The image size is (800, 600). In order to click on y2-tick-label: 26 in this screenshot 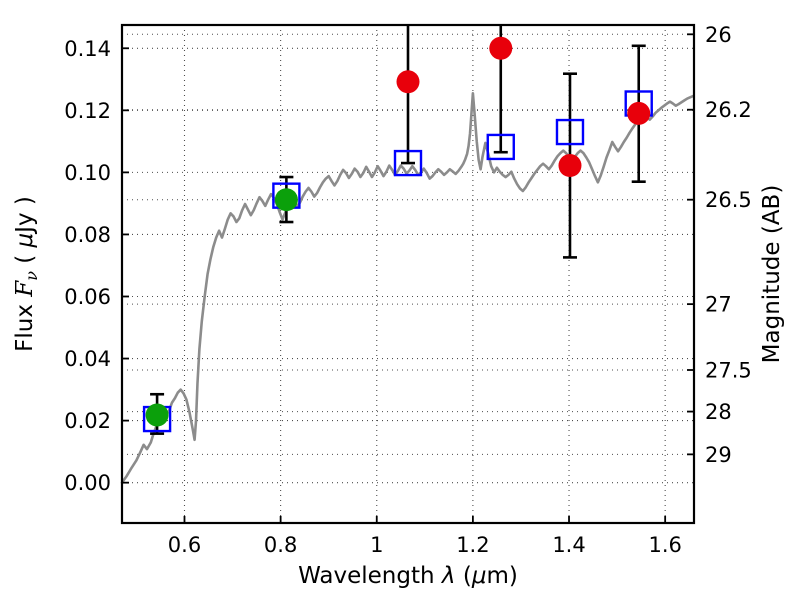, I will do `click(718, 35)`.